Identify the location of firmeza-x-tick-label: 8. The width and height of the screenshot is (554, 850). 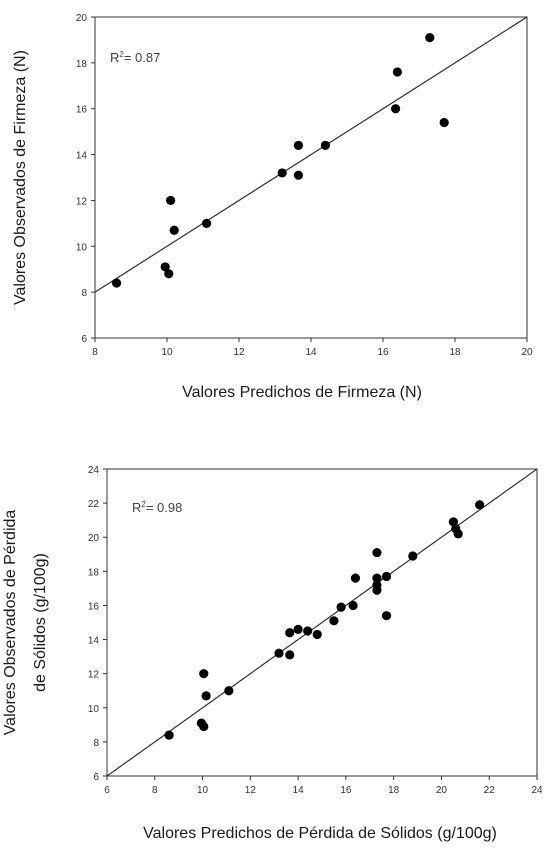
(95, 352).